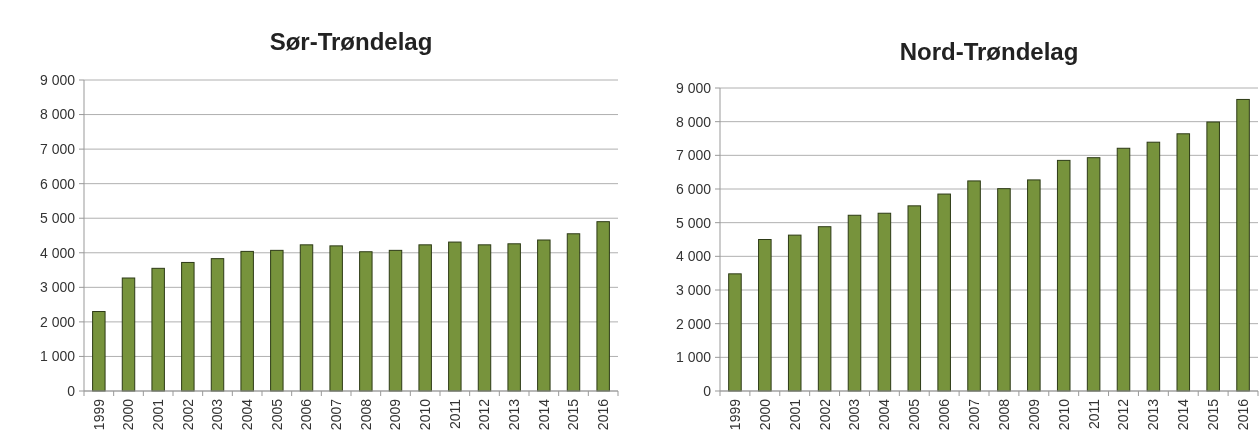 This screenshot has width=1259, height=444. Describe the element at coordinates (351, 41) in the screenshot. I see `chart-title: Sør-Trøndelag` at that location.